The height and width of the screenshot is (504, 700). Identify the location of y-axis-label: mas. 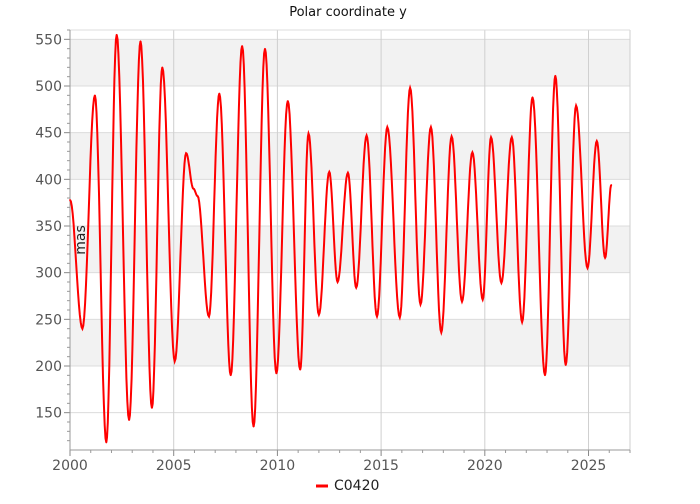
(81, 240).